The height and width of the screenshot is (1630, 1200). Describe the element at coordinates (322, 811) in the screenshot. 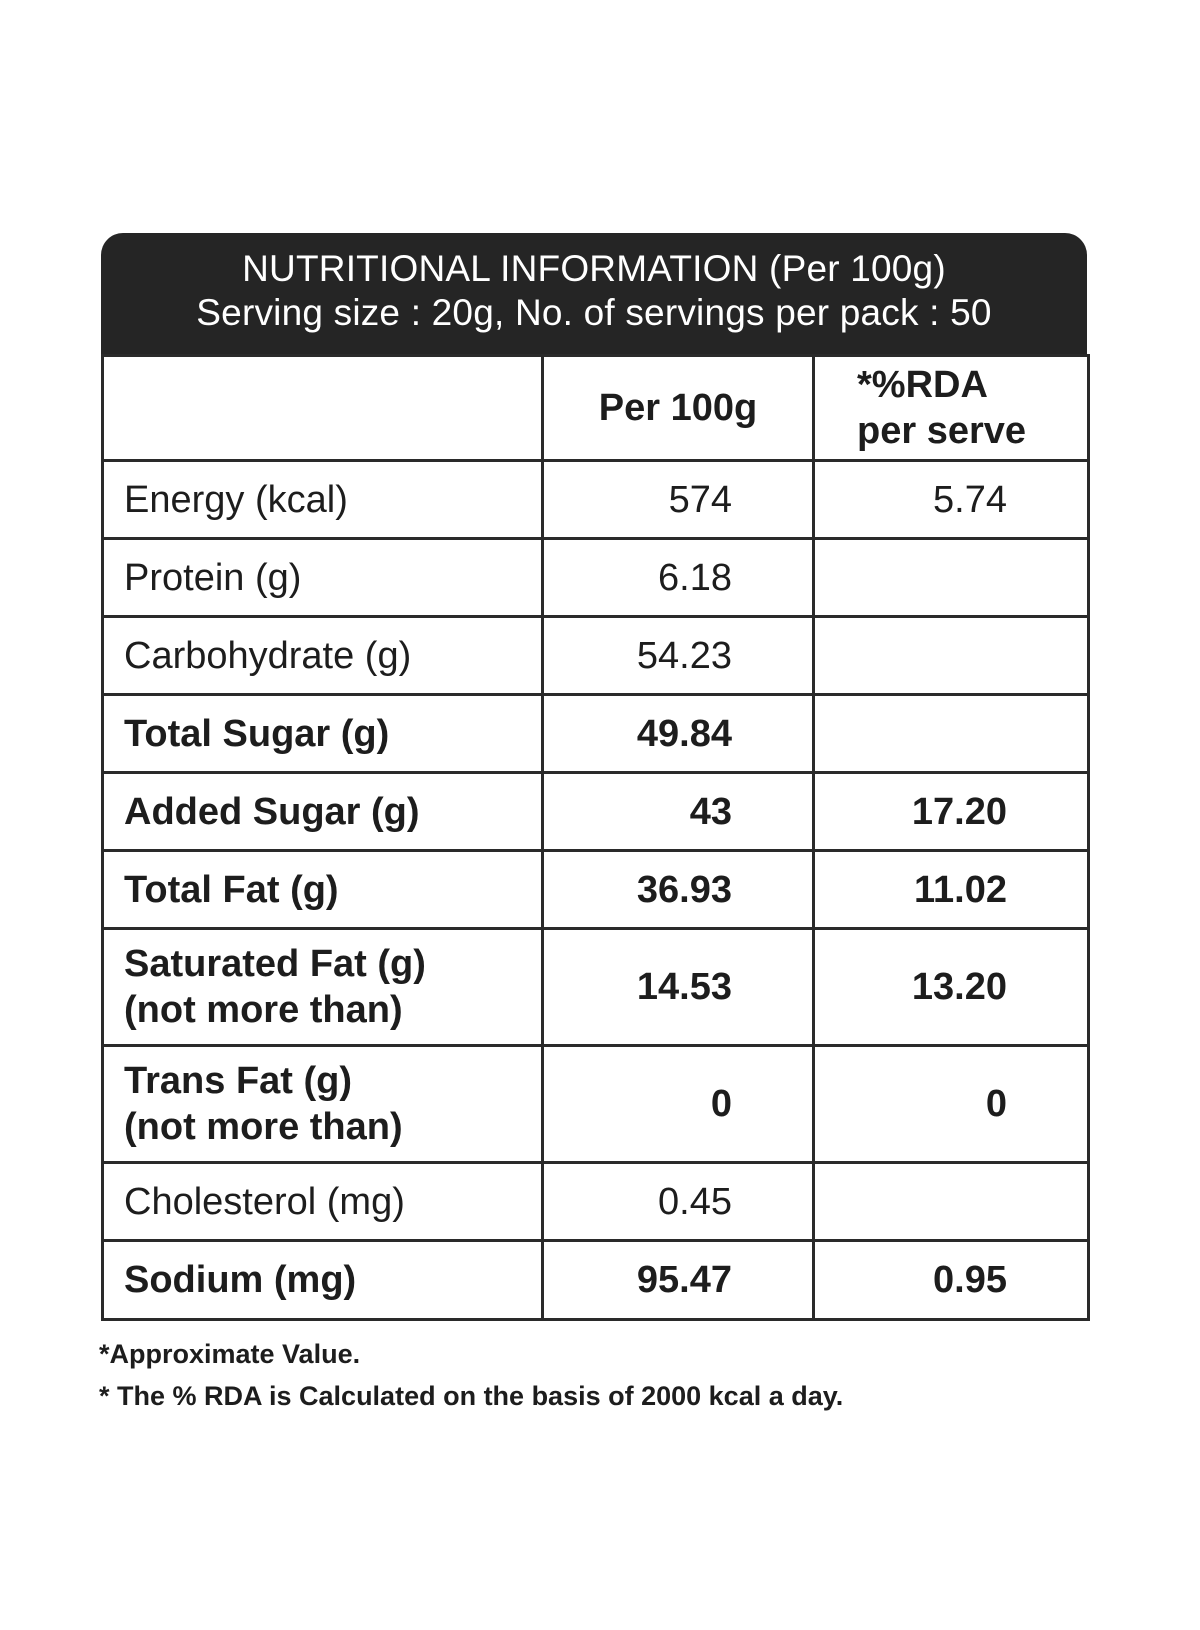

I see `nutrient-label: Added Sugar (g)` at that location.